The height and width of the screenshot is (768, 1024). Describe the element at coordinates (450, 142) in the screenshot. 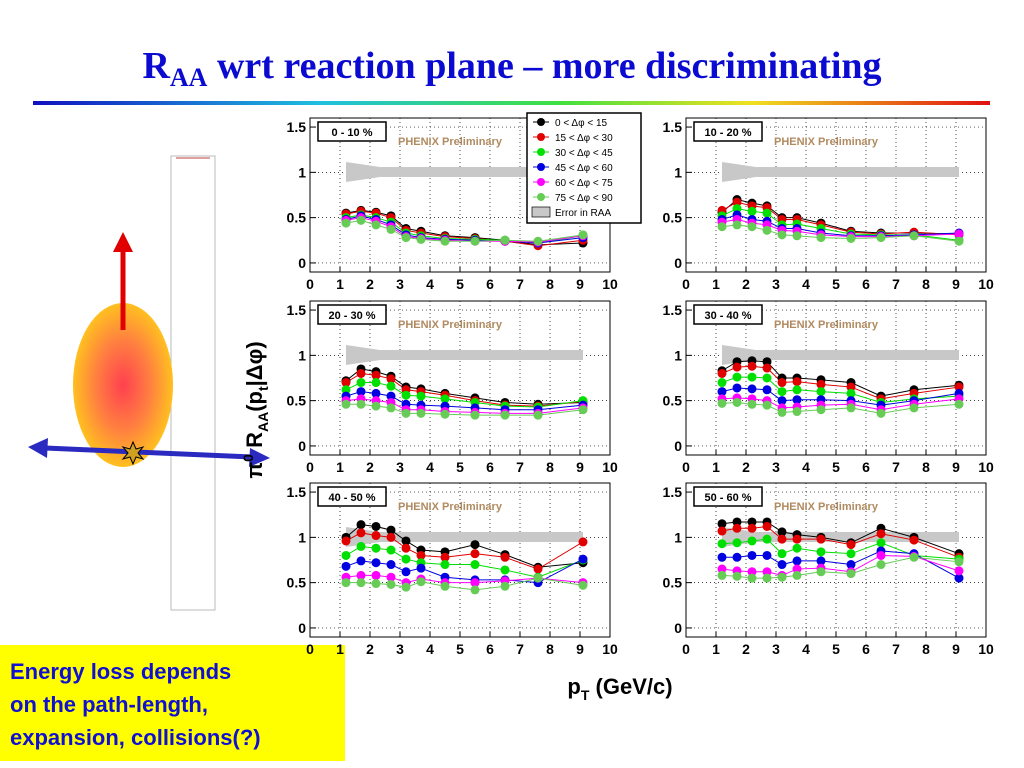

I see `annotation: PHENIX Preliminary` at that location.